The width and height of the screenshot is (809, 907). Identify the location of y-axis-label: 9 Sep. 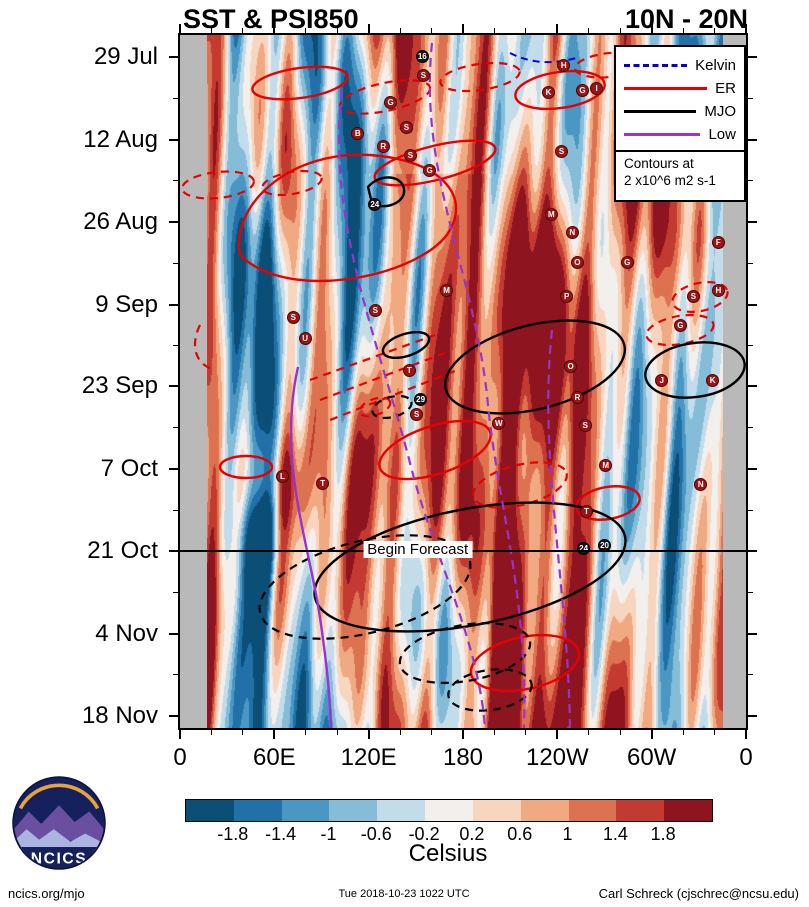
(126, 304).